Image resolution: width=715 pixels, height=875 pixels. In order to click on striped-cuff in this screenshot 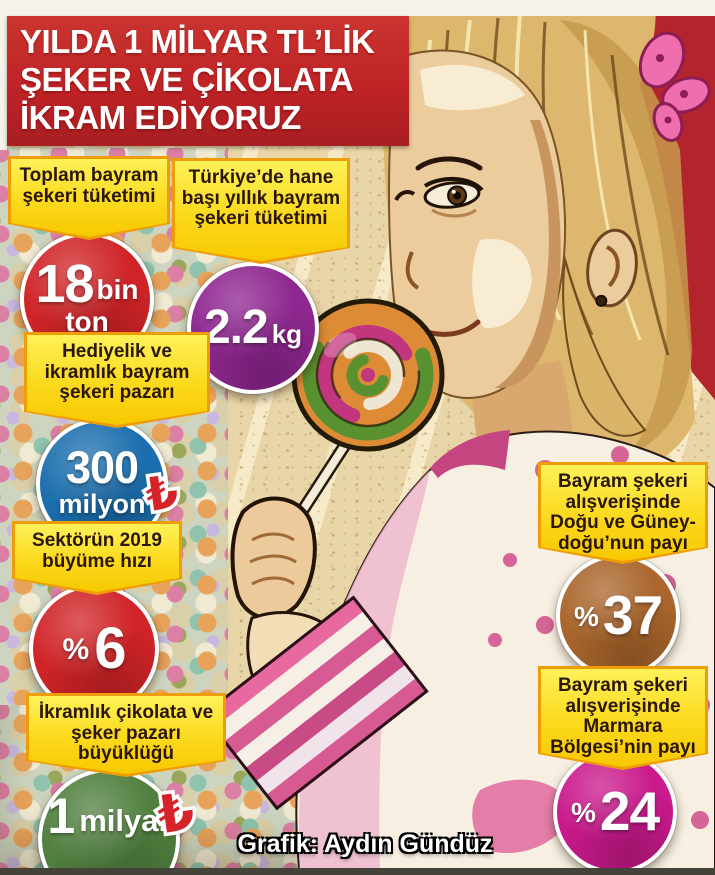, I will do `click(315, 703)`.